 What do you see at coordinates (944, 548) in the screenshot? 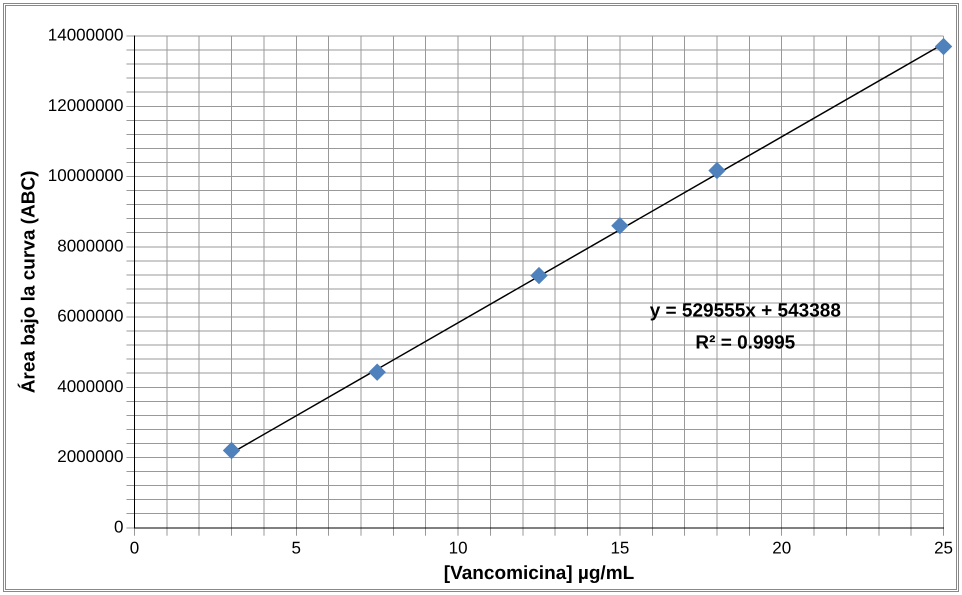
I see `x-tick-label: 25` at bounding box center [944, 548].